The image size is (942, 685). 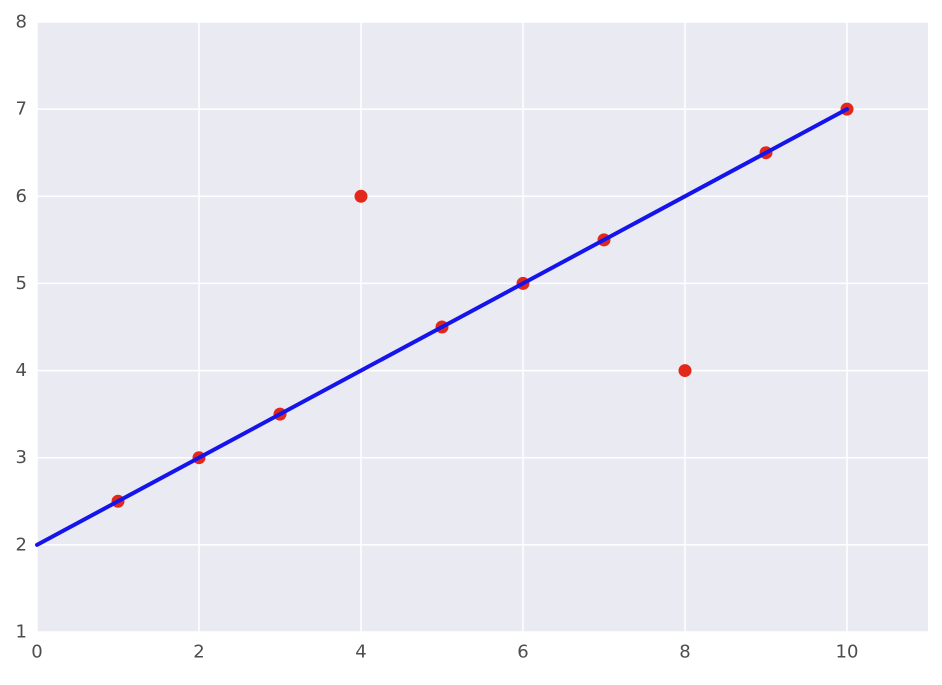 What do you see at coordinates (360, 652) in the screenshot?
I see `x-tick-label: 4` at bounding box center [360, 652].